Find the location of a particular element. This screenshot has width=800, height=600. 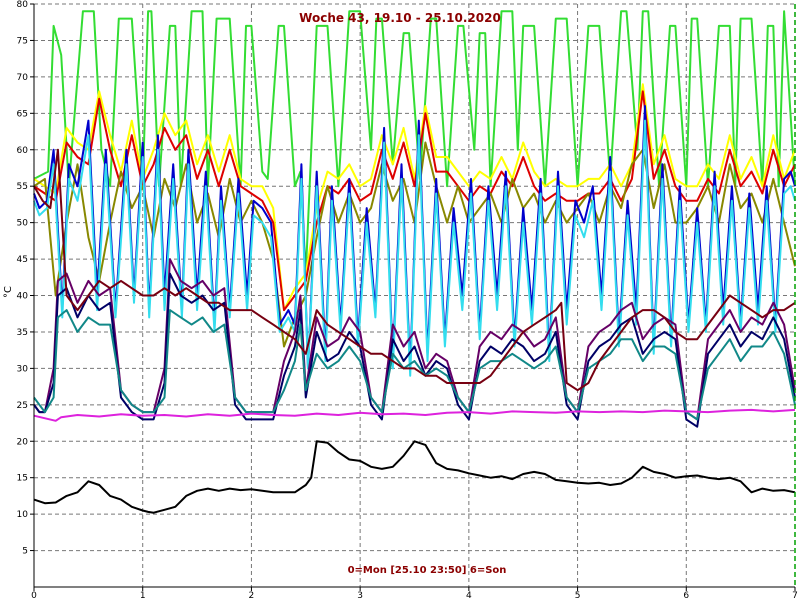

y-tick-label: 5 is located at coordinates (25, 552).